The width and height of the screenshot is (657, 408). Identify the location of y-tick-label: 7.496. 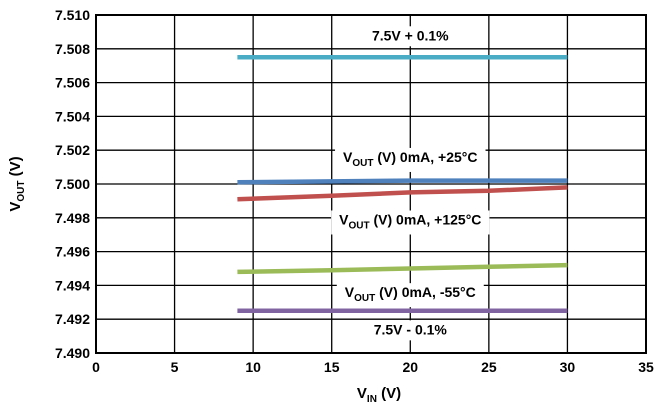
(72, 252).